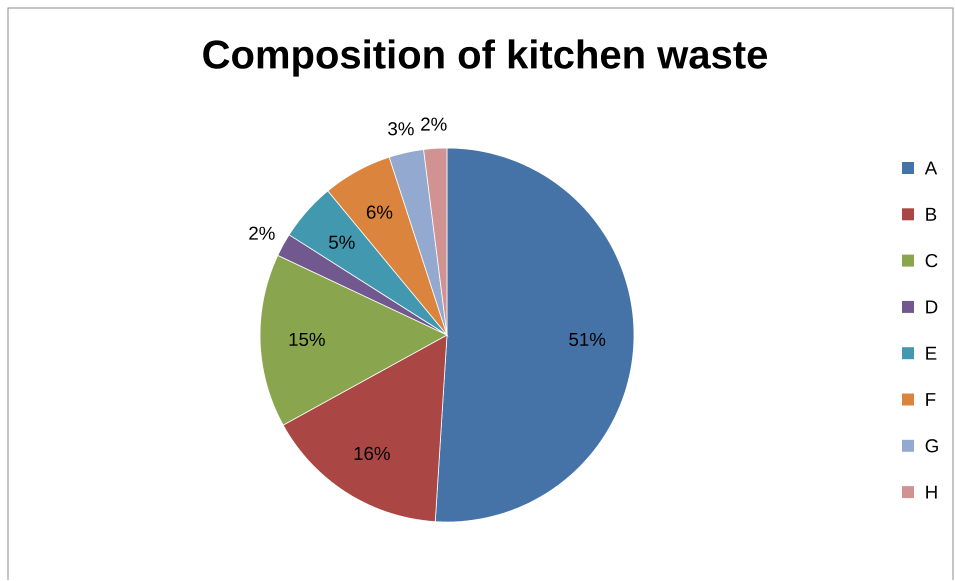  Describe the element at coordinates (372, 453) in the screenshot. I see `data-label: 16%` at that location.